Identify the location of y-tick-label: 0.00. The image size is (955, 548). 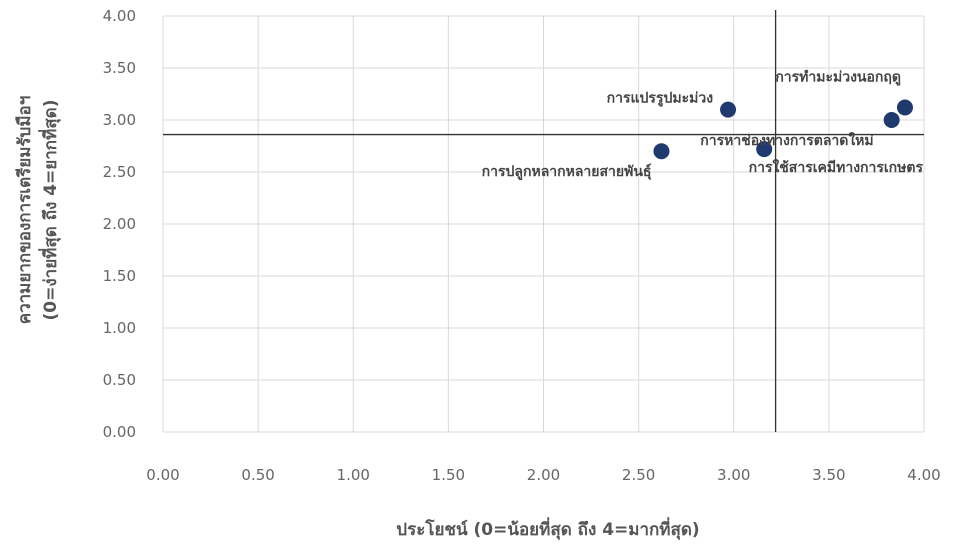
(119, 432).